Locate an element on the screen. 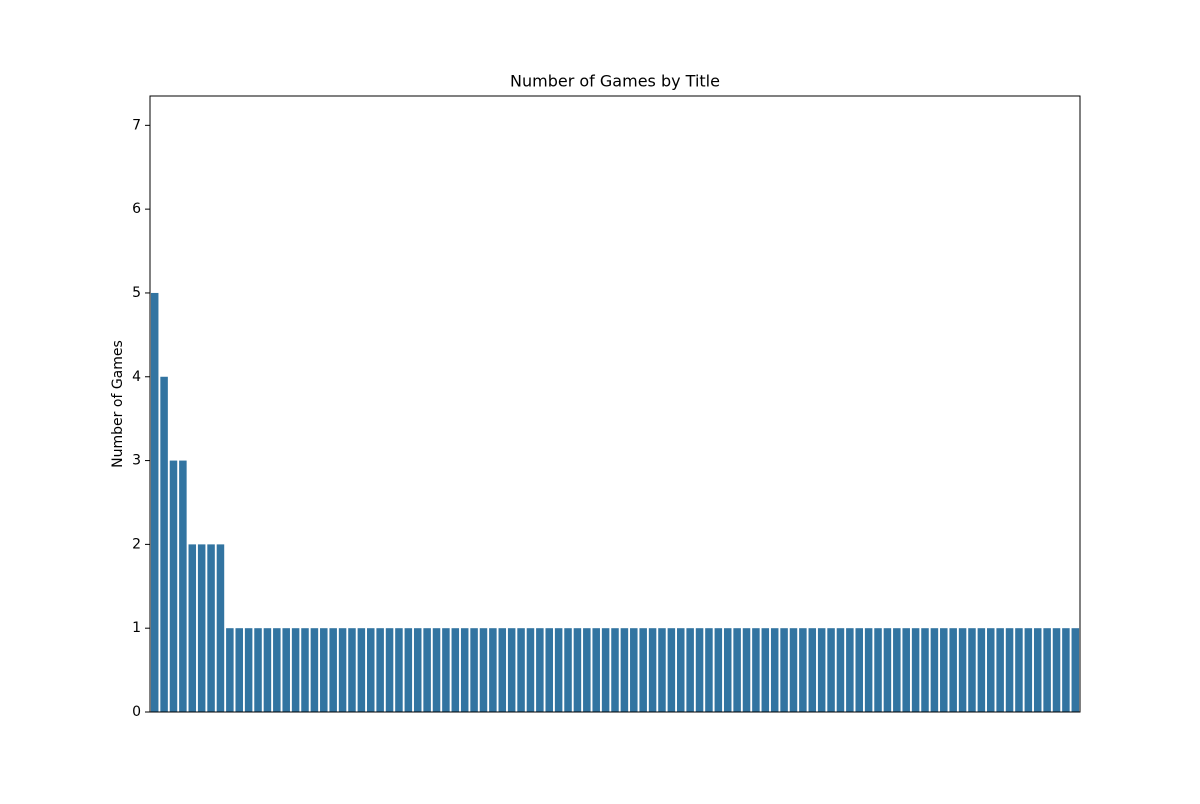 The image size is (1200, 804). y-tick-label: 2 is located at coordinates (136, 544).